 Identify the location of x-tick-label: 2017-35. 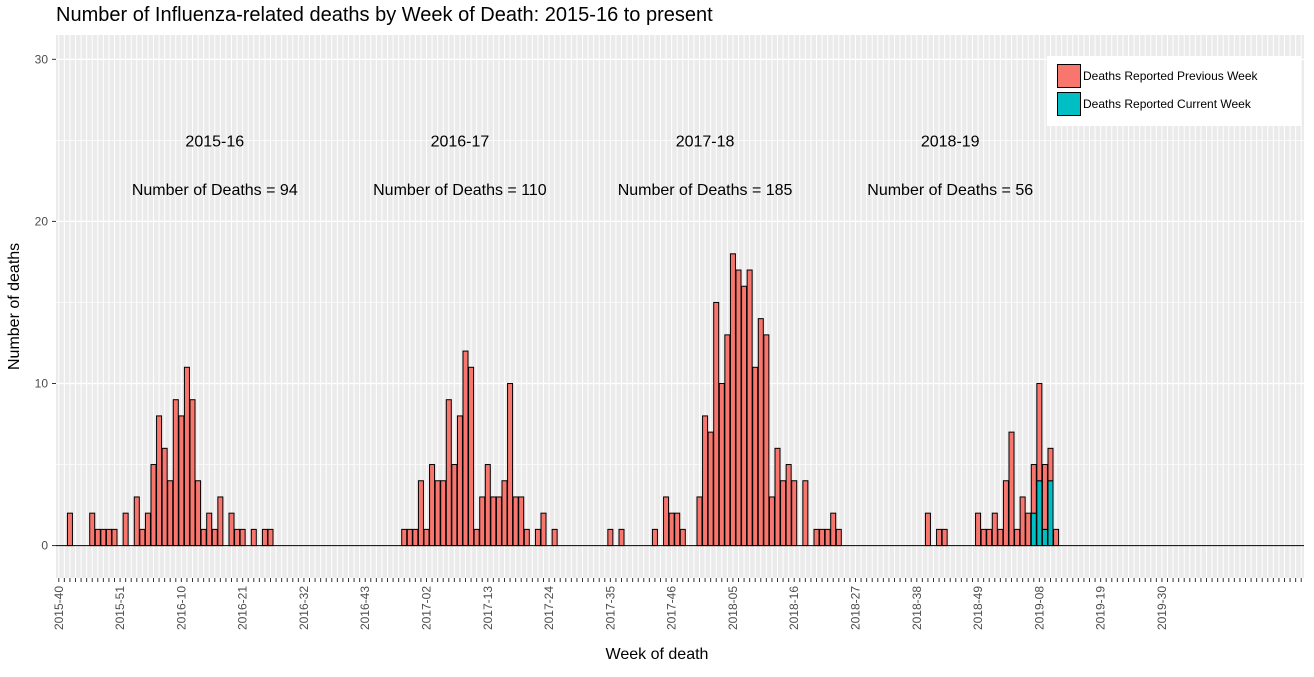
(610, 608).